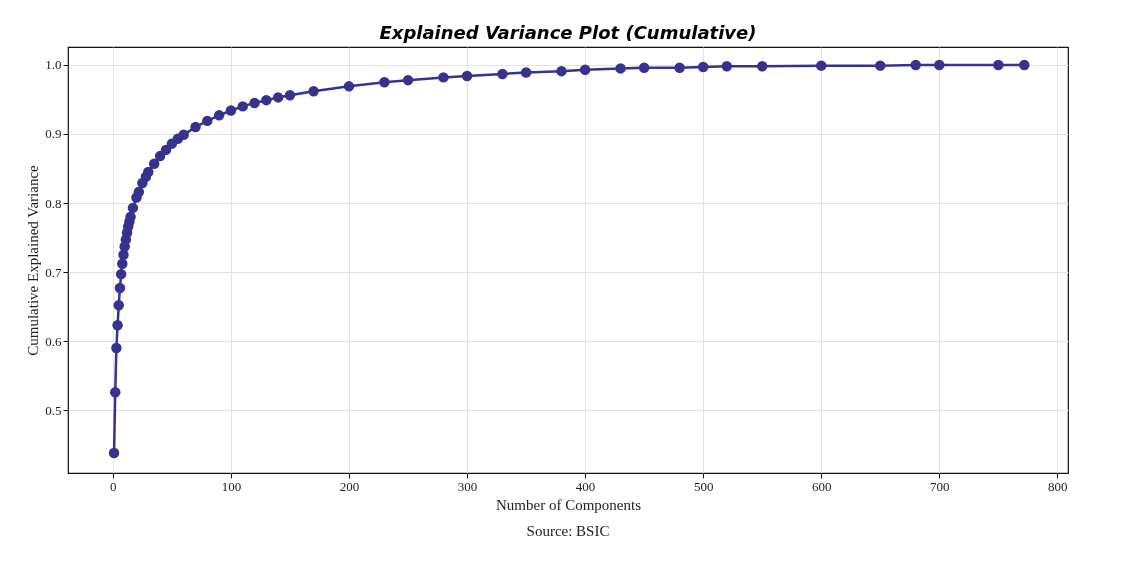 The width and height of the screenshot is (1142, 572). Describe the element at coordinates (822, 486) in the screenshot. I see `x-tick-label: 600` at that location.